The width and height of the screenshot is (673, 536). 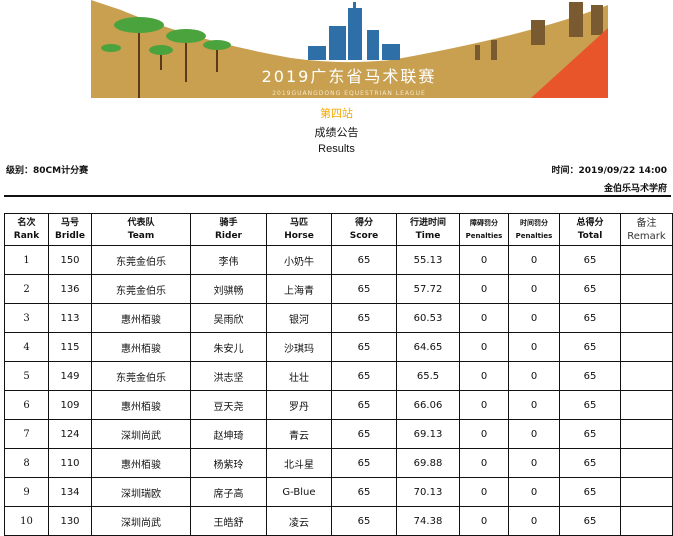 I want to click on column-header-text: 障碍罚分, so click(x=484, y=222).